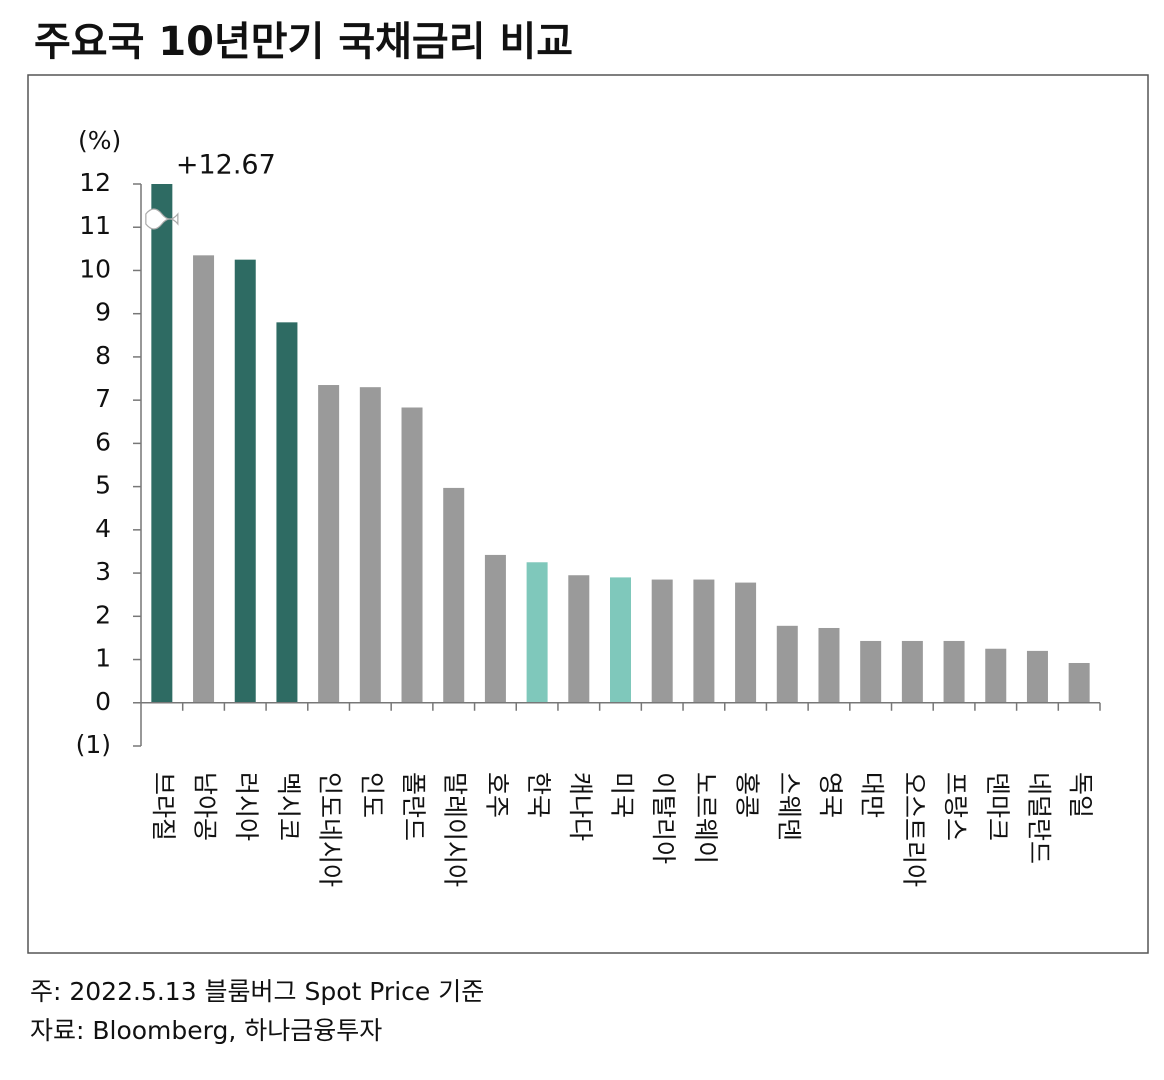  Describe the element at coordinates (1080, 795) in the screenshot. I see `x-tick-label: 독일` at that location.